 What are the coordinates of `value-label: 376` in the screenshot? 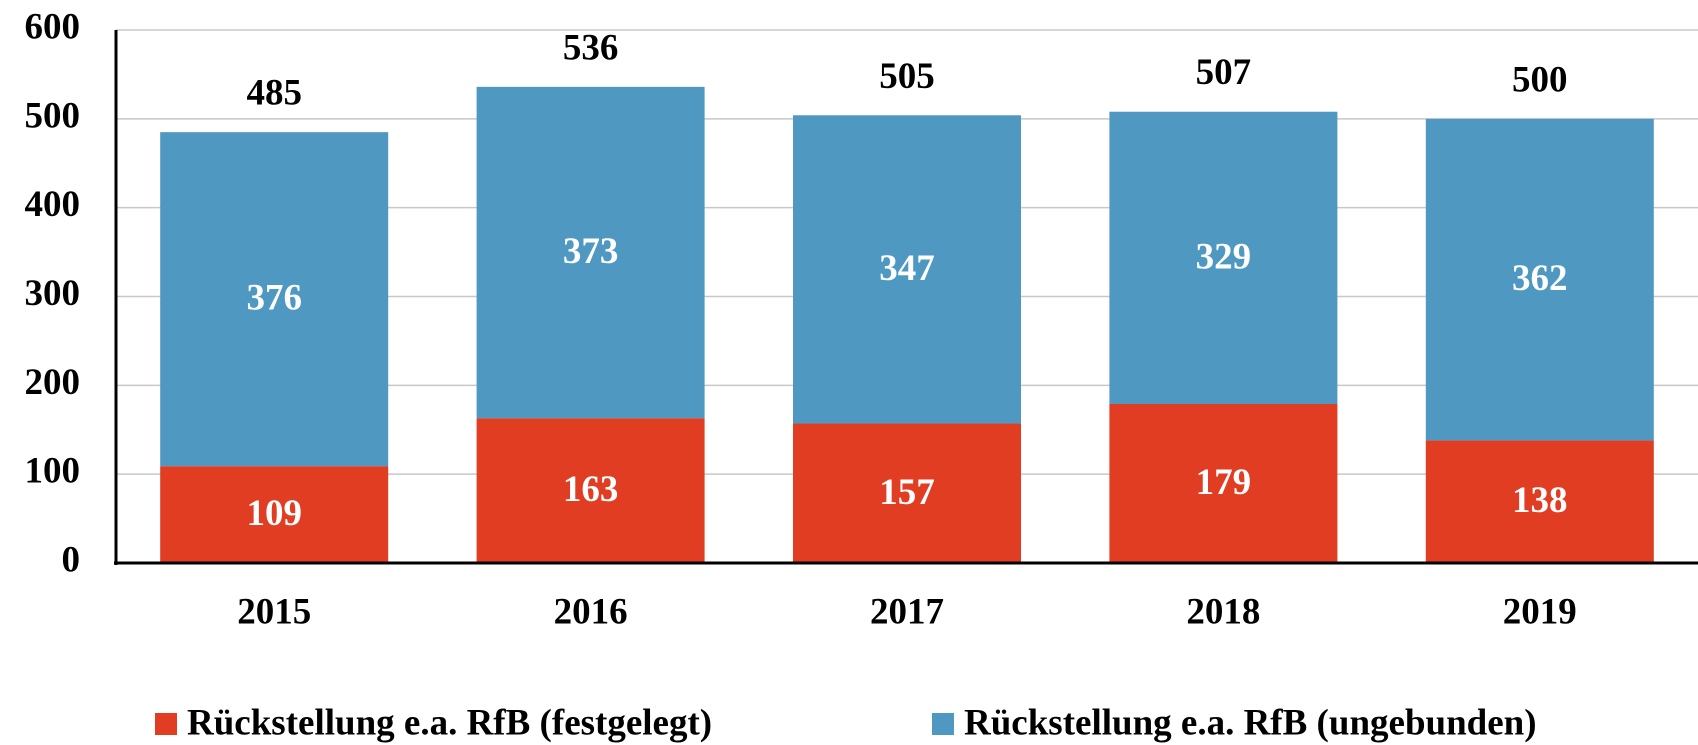 It's located at (274, 298).